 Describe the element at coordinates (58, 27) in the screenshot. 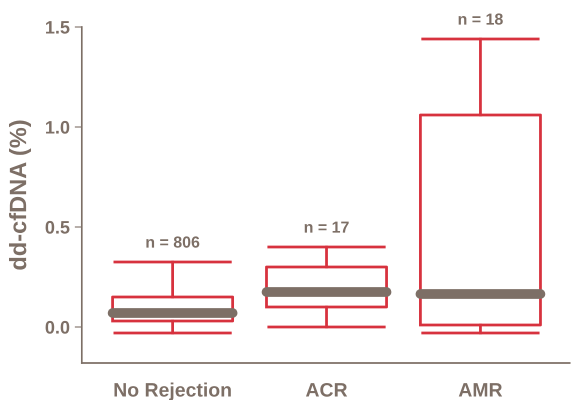

I see `y-tick-label: 1.5` at that location.